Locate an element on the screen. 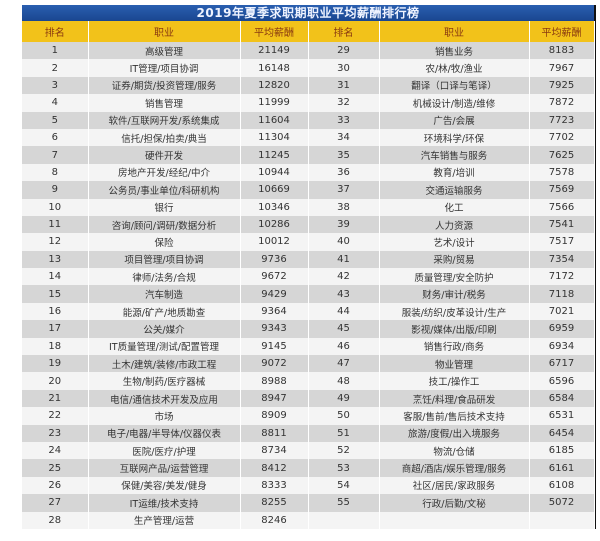  salary-cell: 7702 is located at coordinates (562, 137).